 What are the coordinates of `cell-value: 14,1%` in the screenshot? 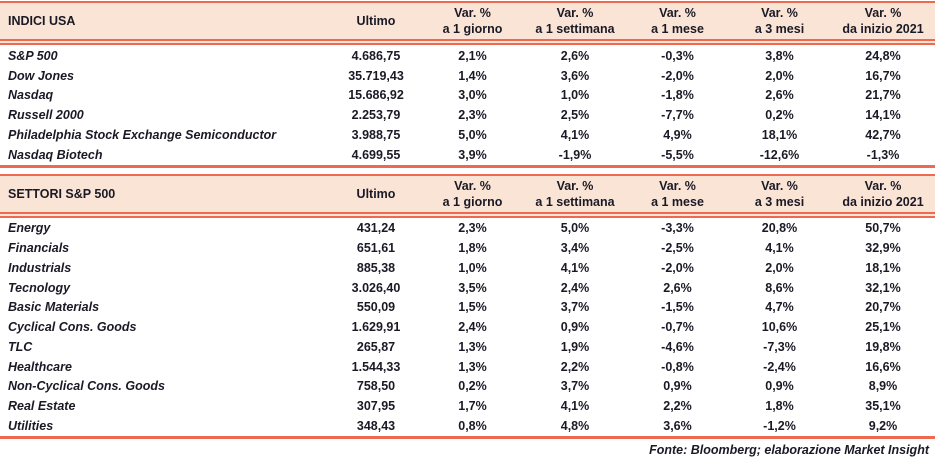 It's located at (883, 115).